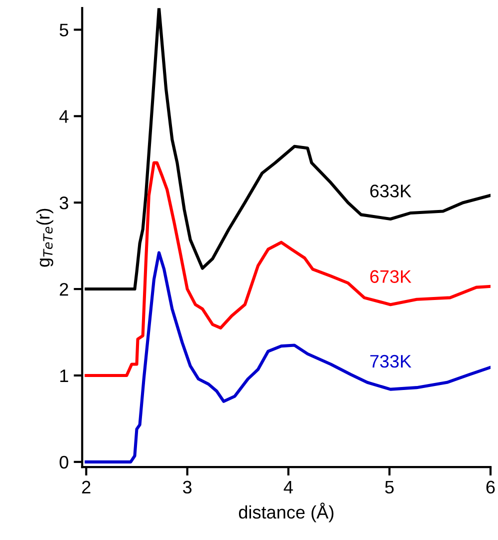 This screenshot has width=498, height=540. What do you see at coordinates (389, 487) in the screenshot?
I see `x-tick-label: 5` at bounding box center [389, 487].